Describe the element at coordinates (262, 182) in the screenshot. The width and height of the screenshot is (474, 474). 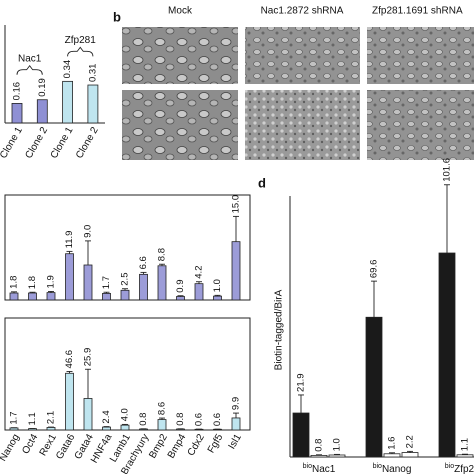
I see `panel-label: d` at that location.